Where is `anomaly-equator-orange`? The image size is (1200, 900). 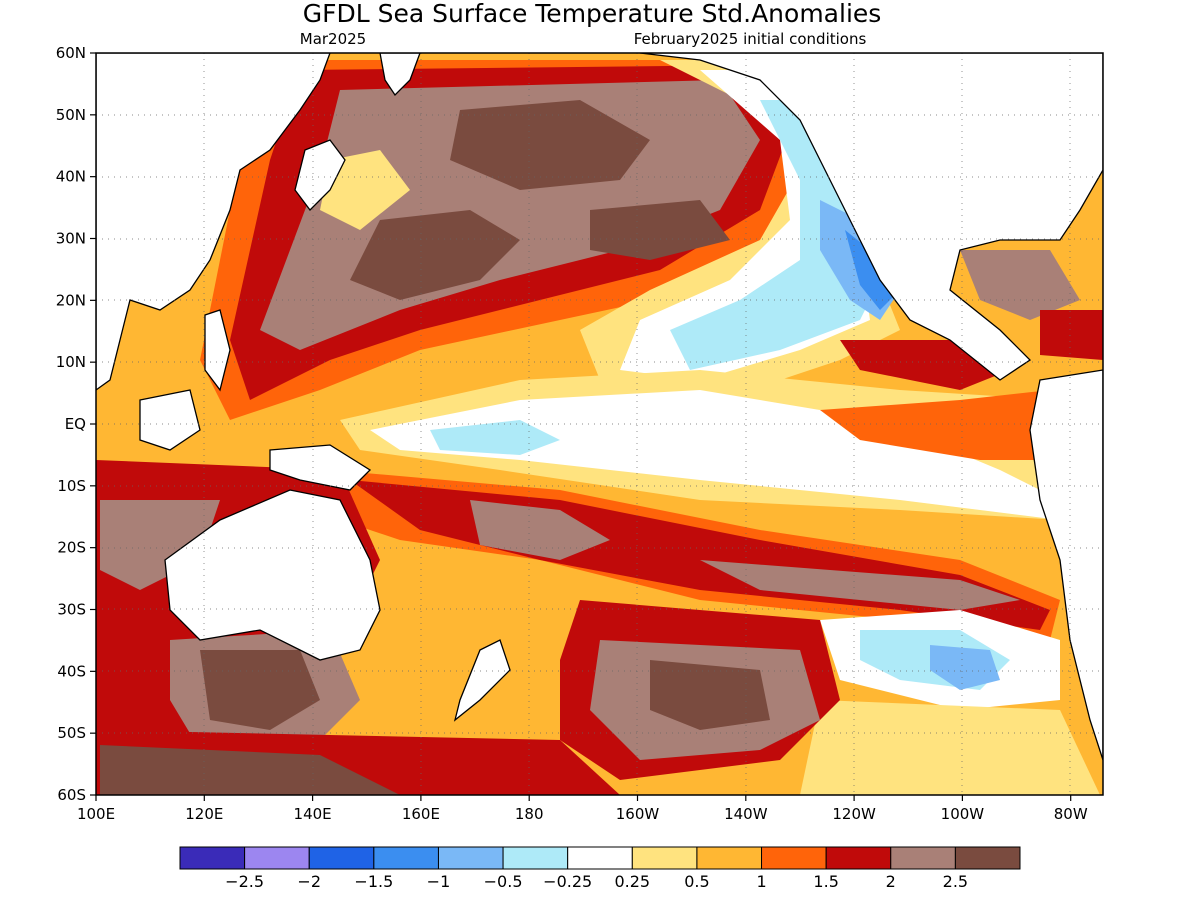 anomaly-equator-orange is located at coordinates (940, 425).